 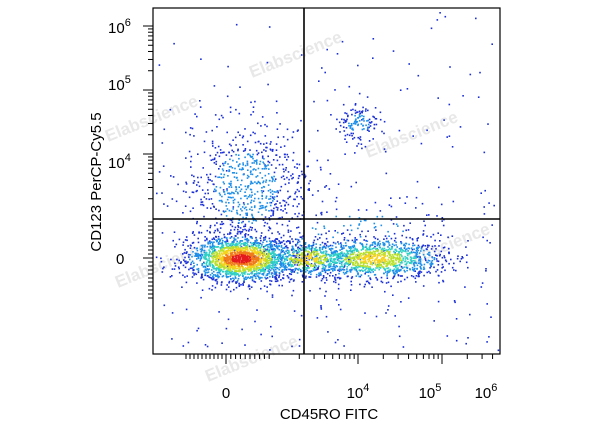 I want to click on watermark-text: Elabscience, so click(x=411, y=134).